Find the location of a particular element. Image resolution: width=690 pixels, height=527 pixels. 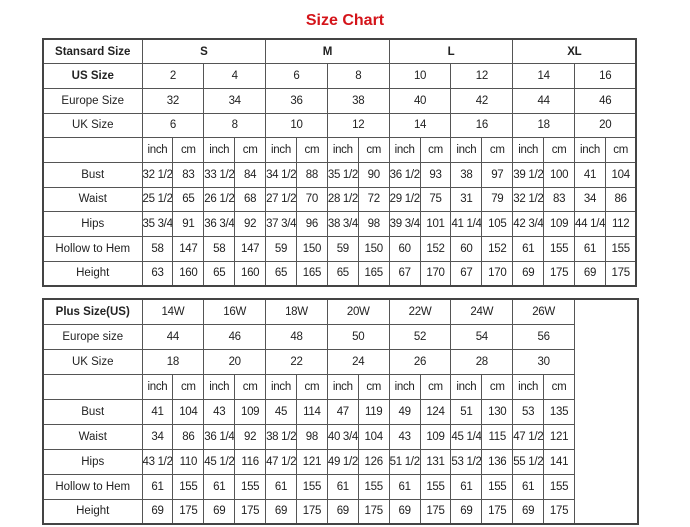

measurement-value: 136 is located at coordinates (497, 461).